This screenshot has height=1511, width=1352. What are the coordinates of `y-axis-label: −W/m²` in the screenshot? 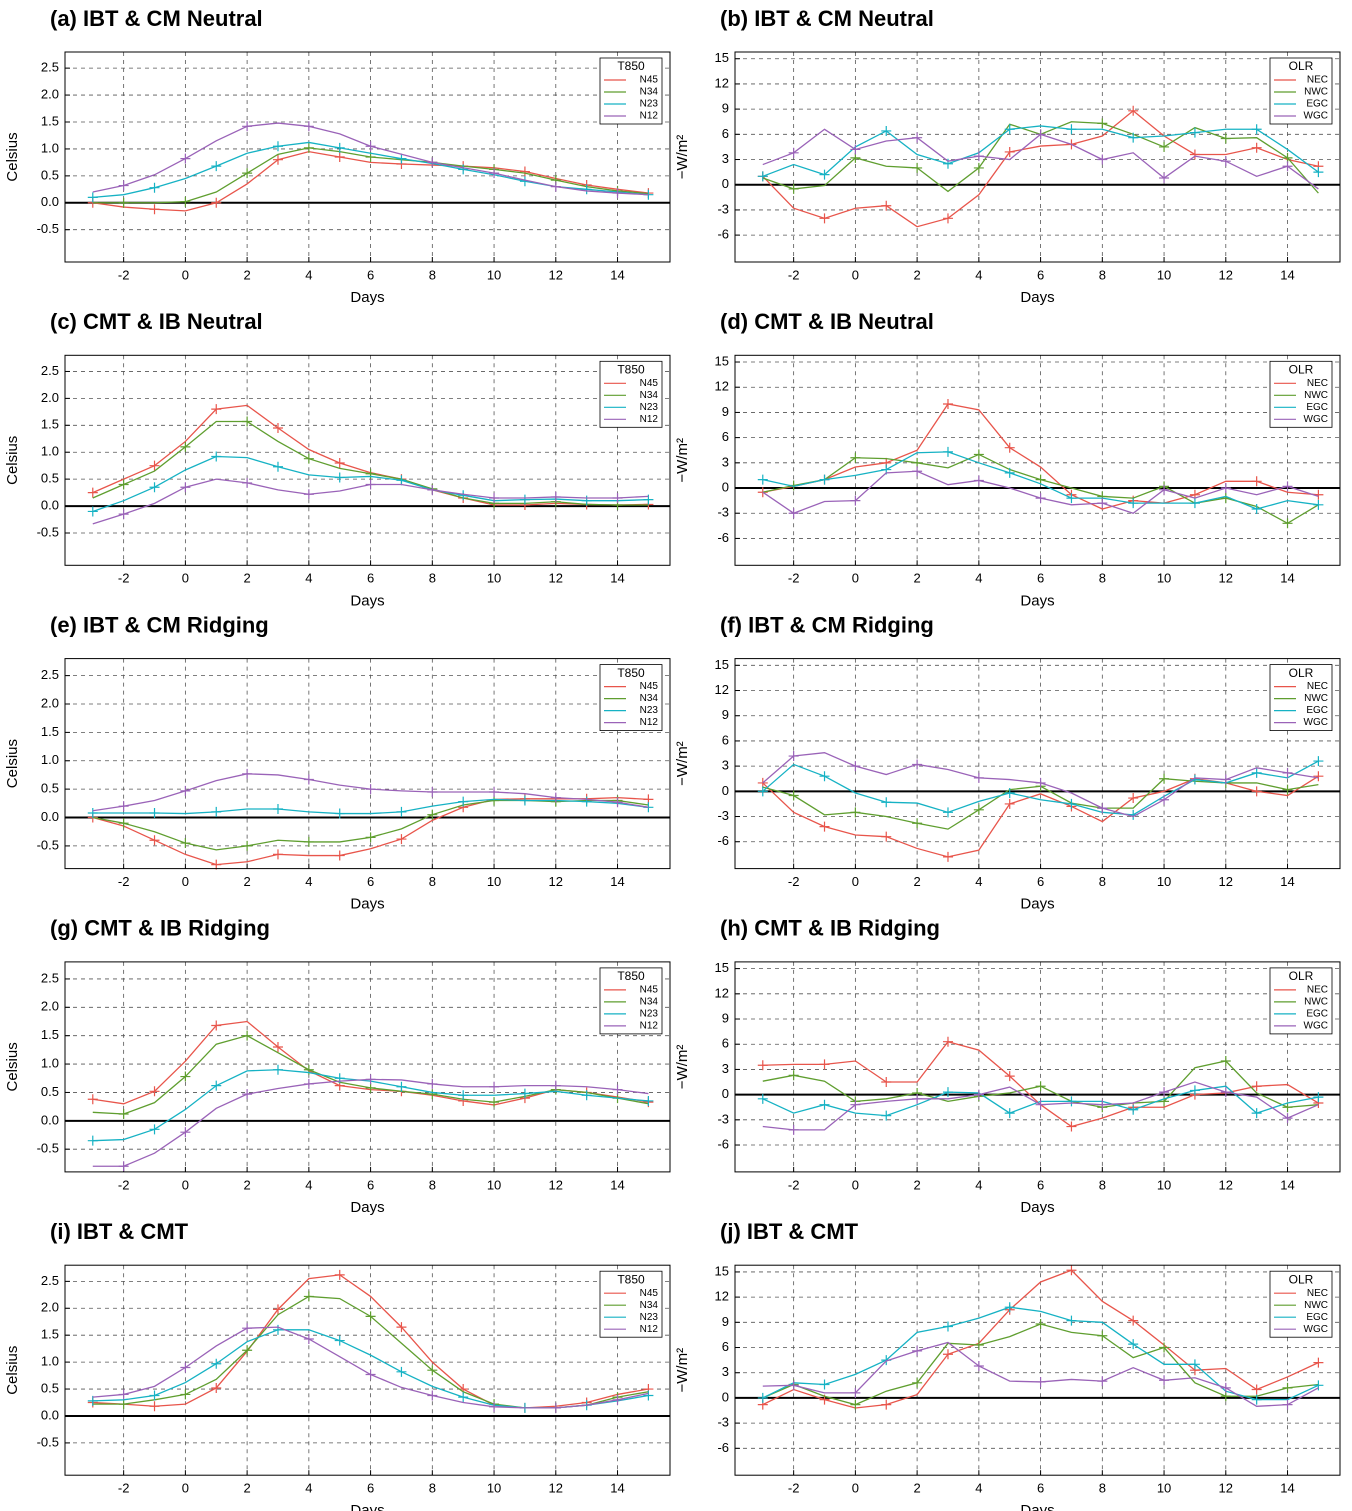 It's located at (682, 460).